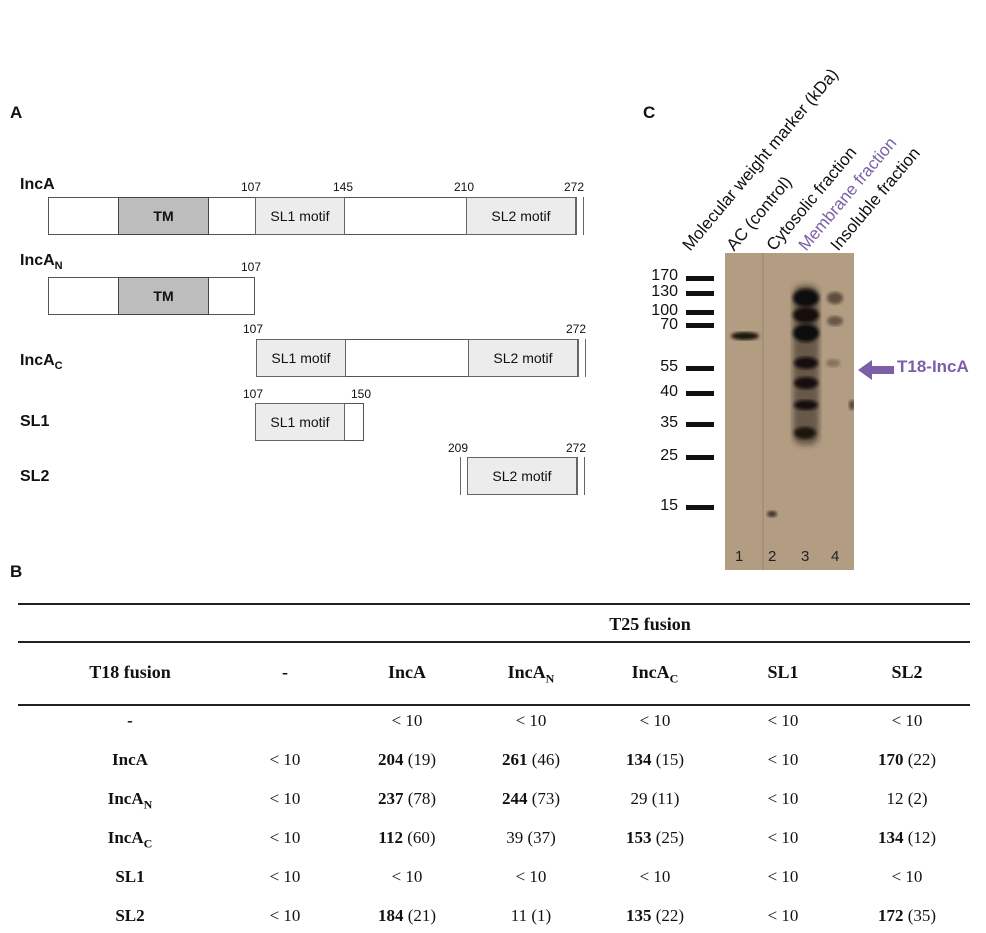 The image size is (986, 933). What do you see at coordinates (464, 187) in the screenshot?
I see `pos-210: 210` at bounding box center [464, 187].